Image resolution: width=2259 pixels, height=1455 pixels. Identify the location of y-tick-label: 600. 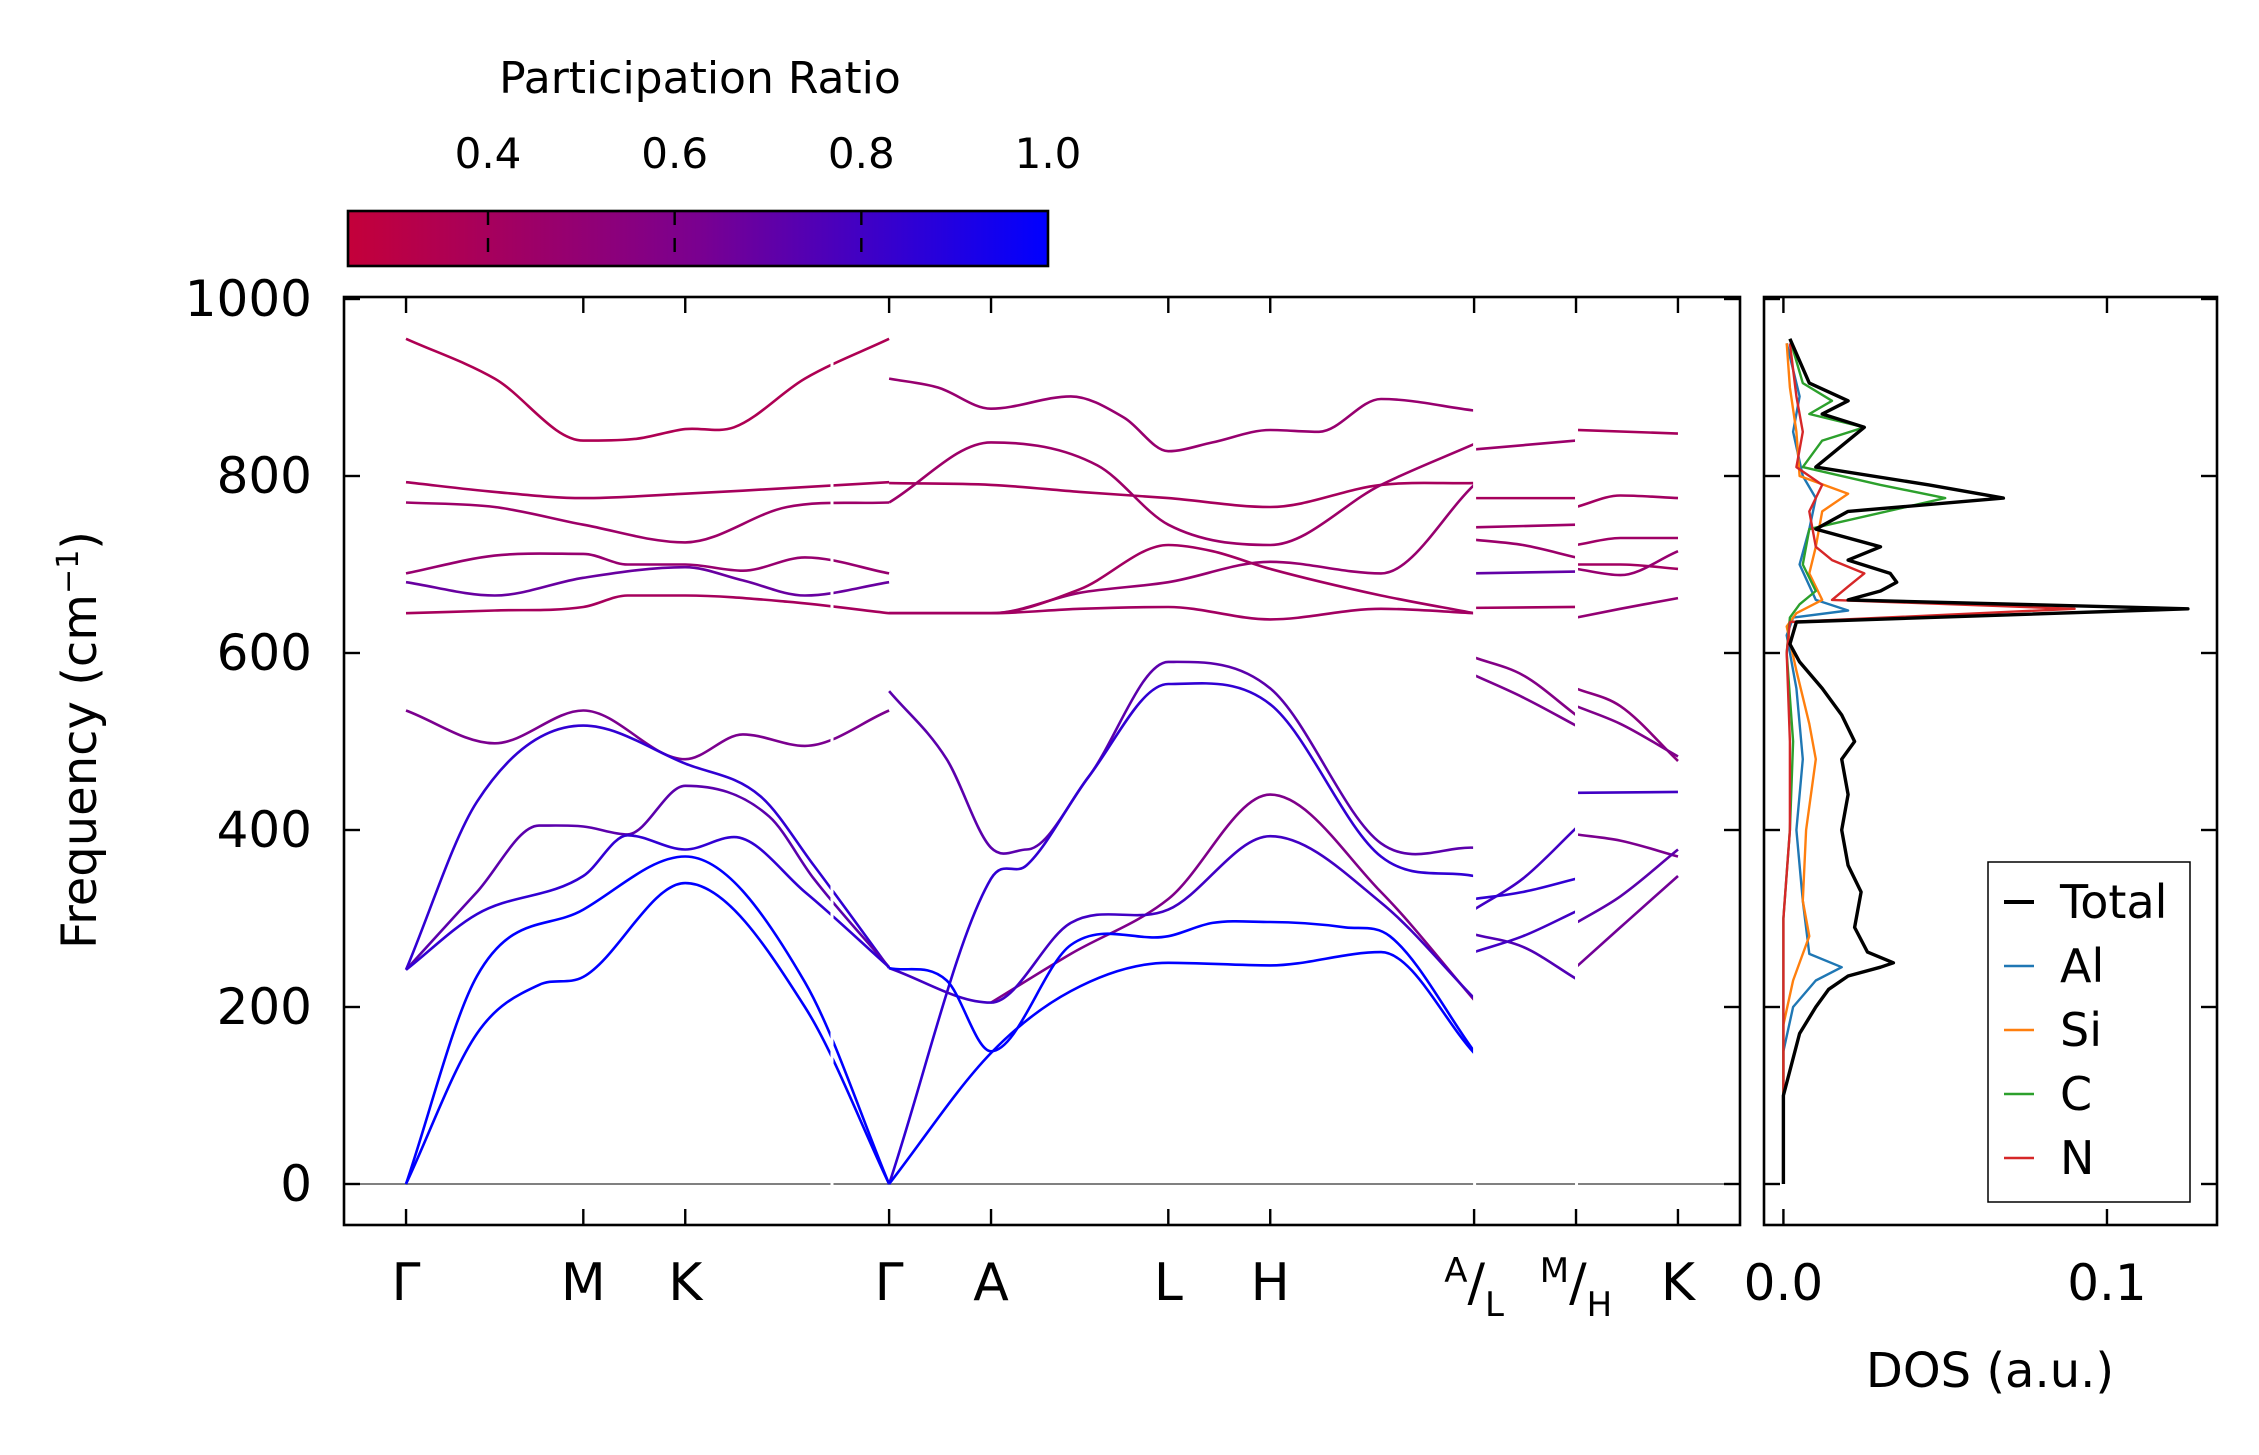
(264, 653).